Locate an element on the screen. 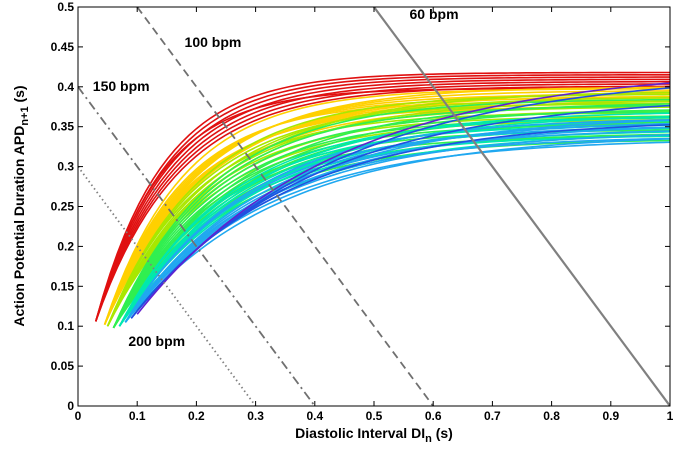  pacing-line-label: 150 bpm is located at coordinates (121, 86).